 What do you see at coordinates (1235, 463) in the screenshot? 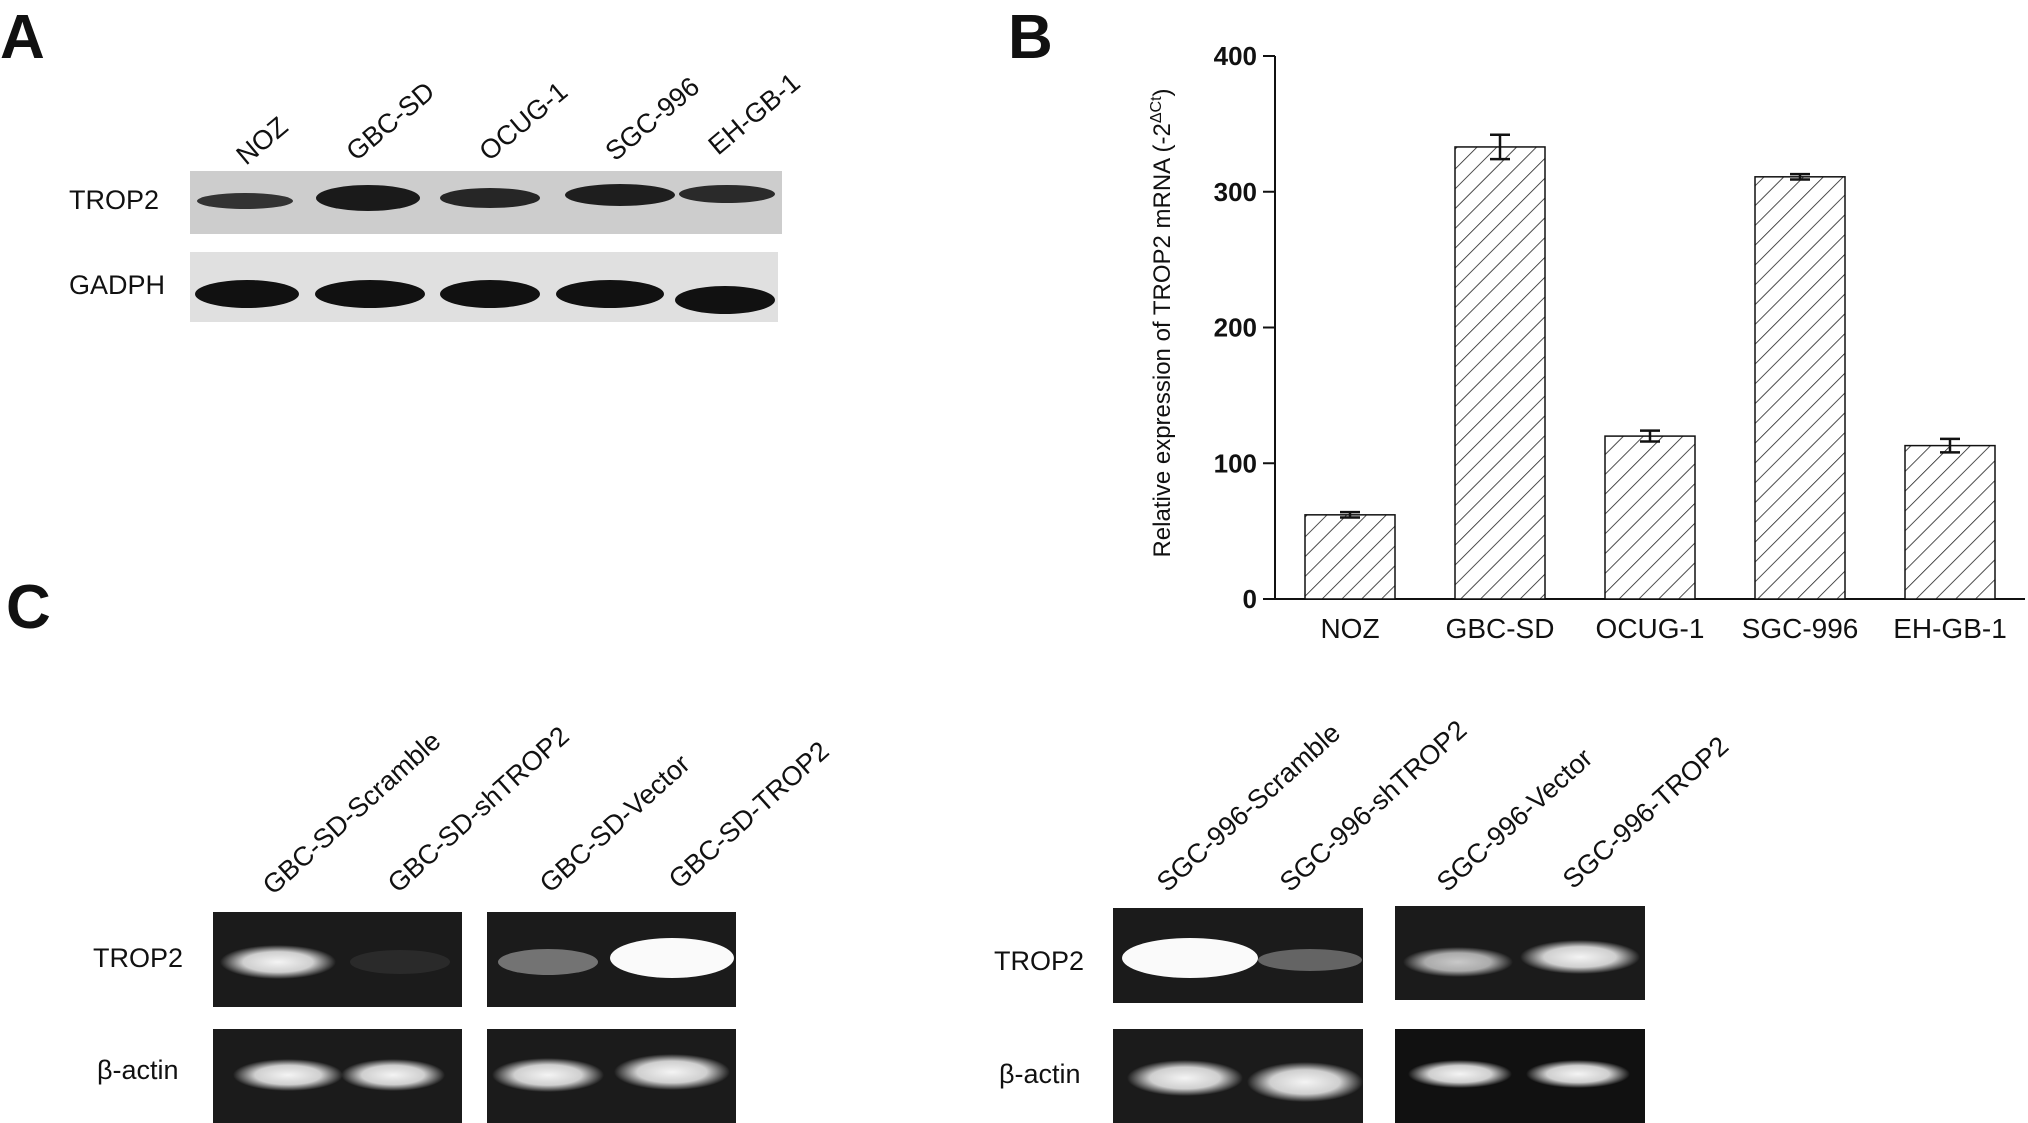
I see `y-tick-label: 100` at bounding box center [1235, 463].